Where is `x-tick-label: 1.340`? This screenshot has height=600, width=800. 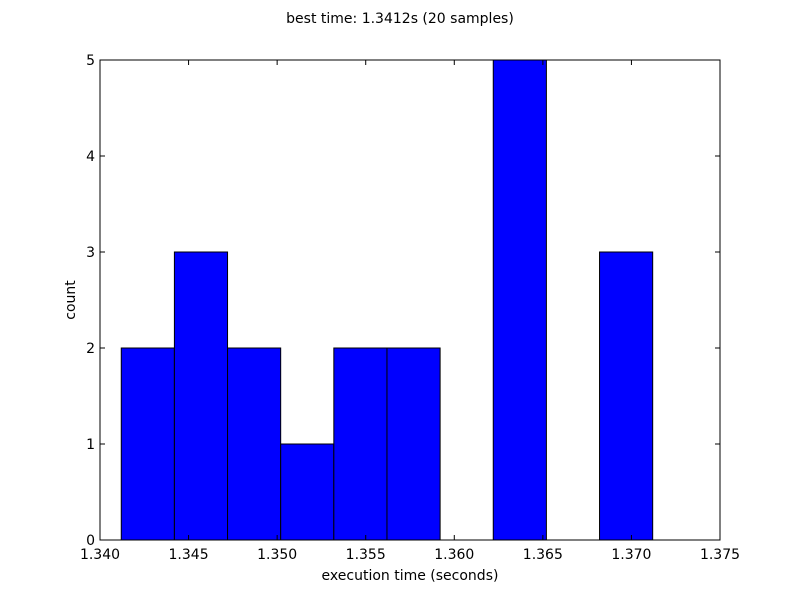
x-tick-label: 1.340 is located at coordinates (100, 555).